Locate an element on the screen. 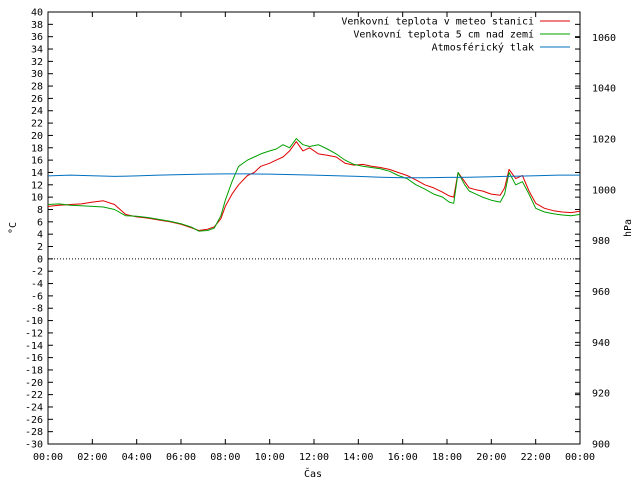 This screenshot has height=480, width=640. y2-tick-label: 900 is located at coordinates (601, 445).